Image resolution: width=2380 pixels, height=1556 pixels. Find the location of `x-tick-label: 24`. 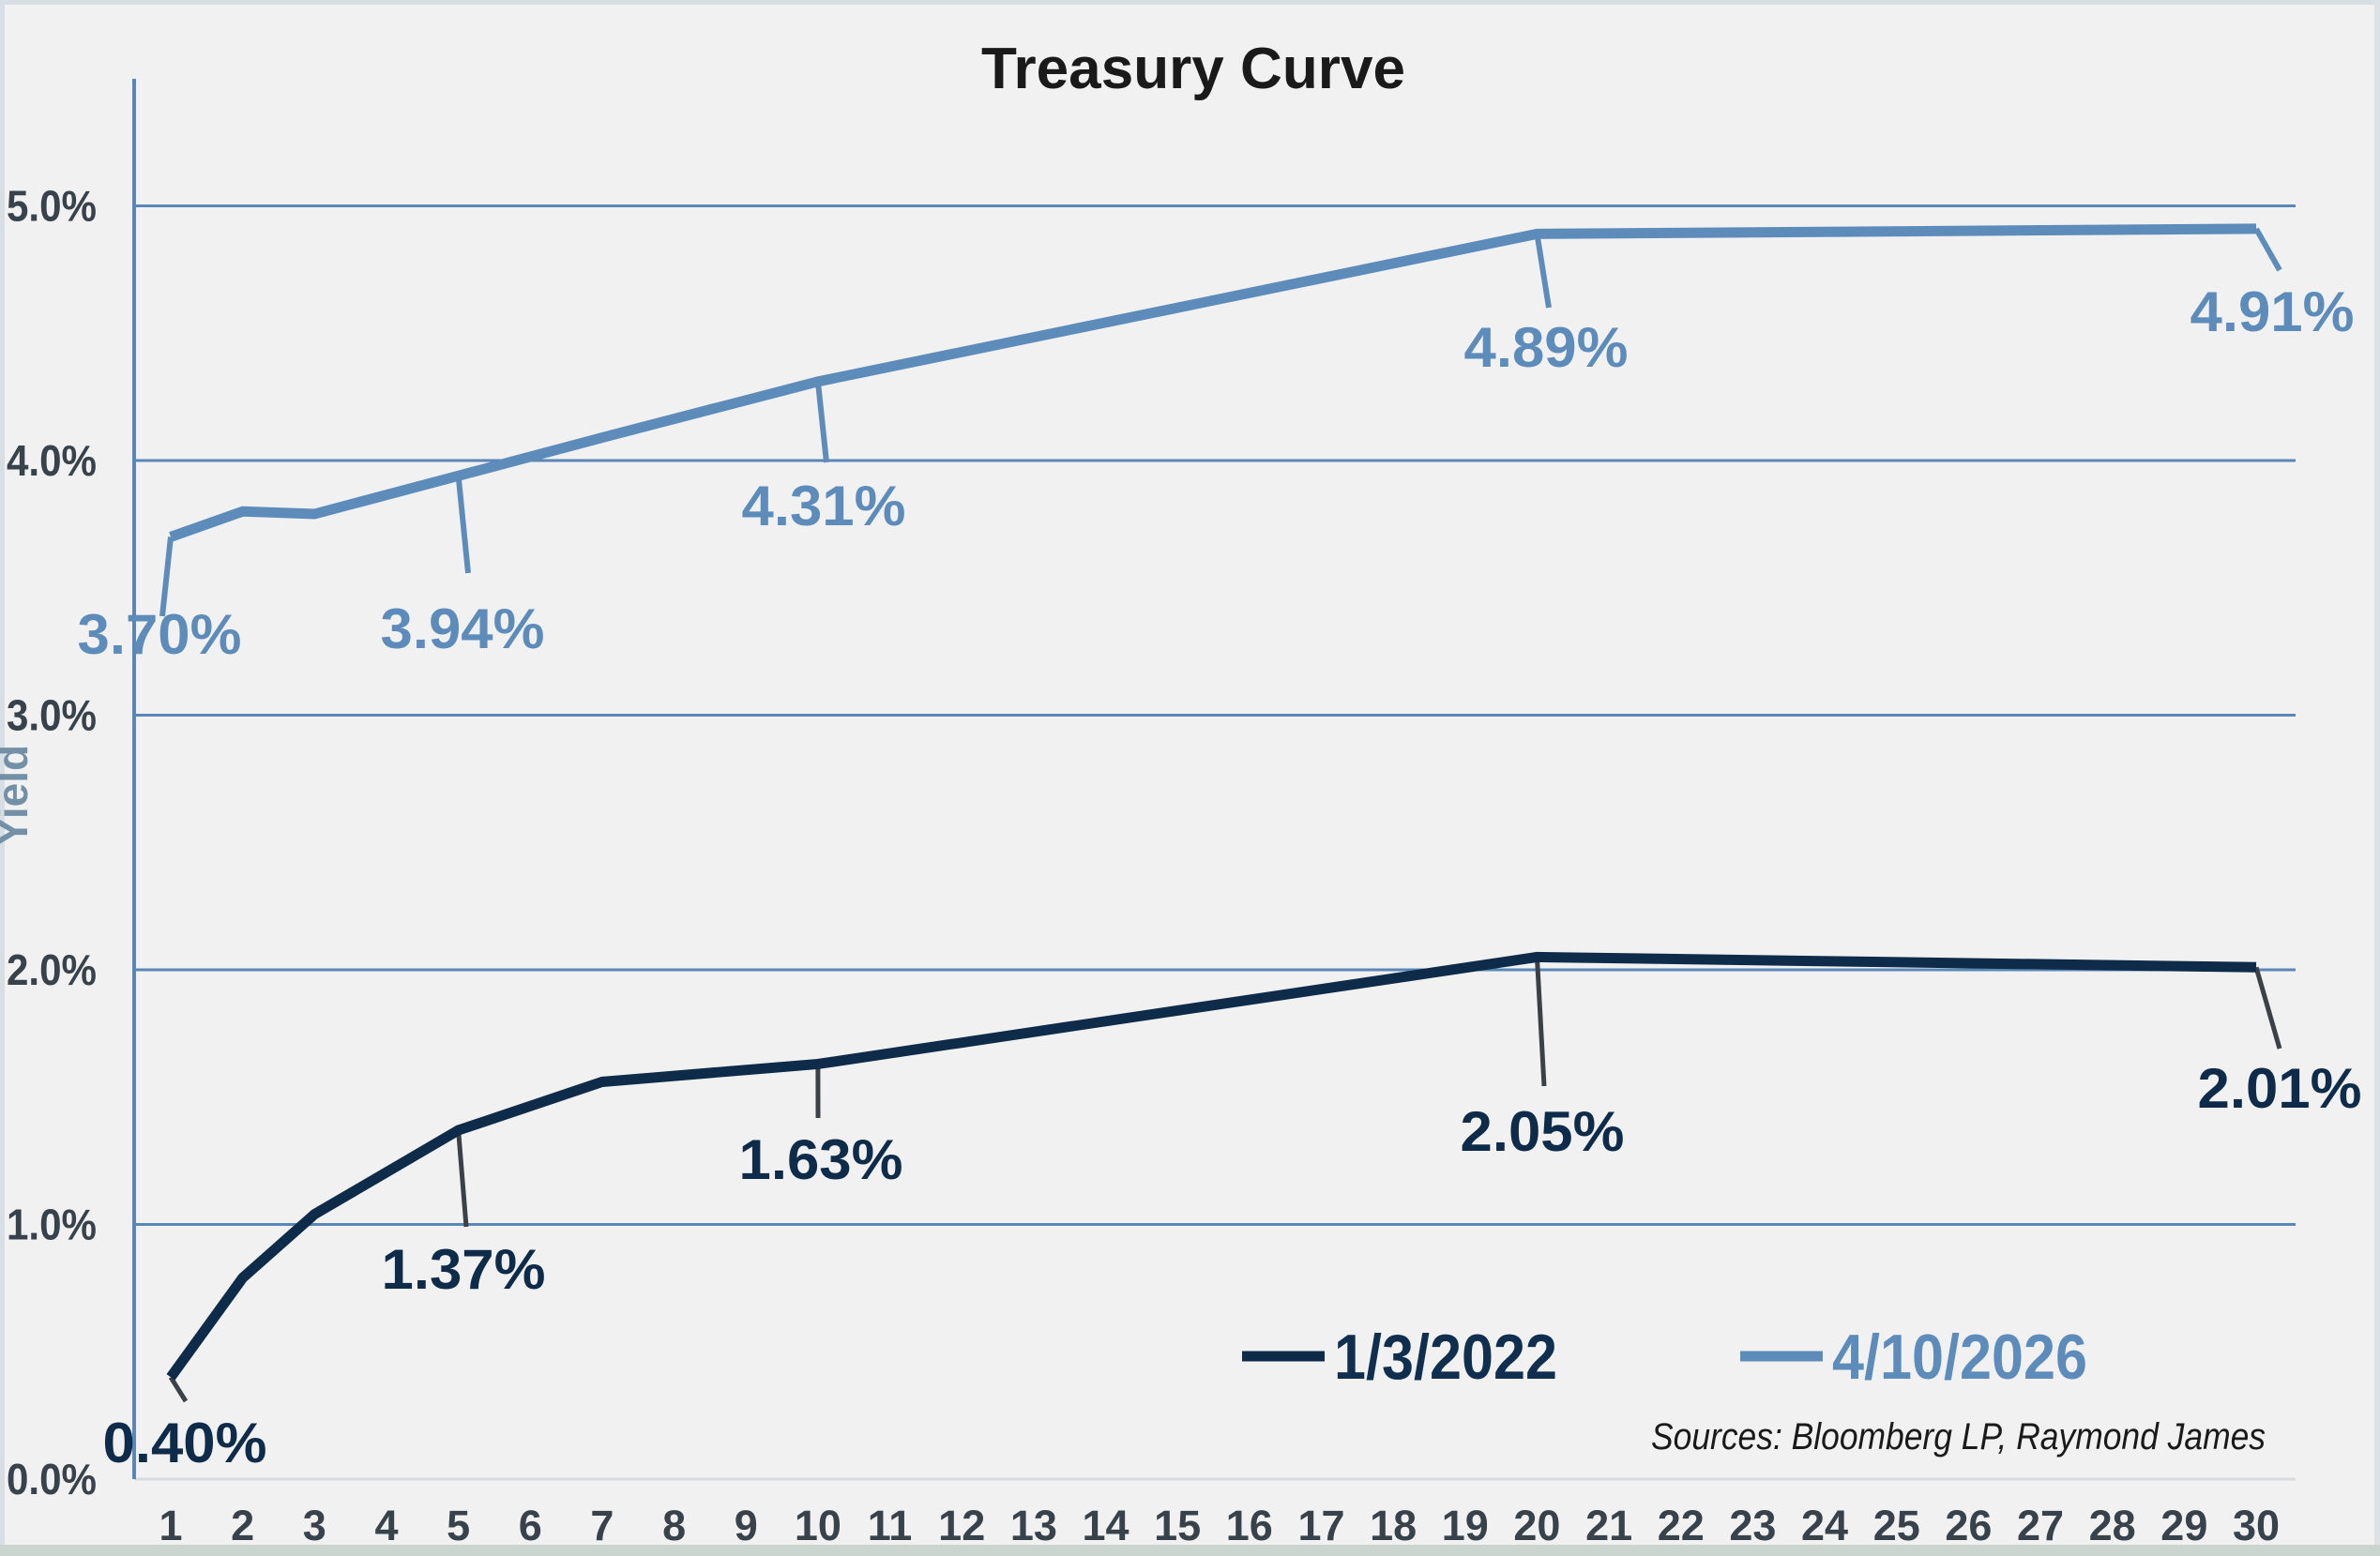

x-tick-label: 24 is located at coordinates (1824, 1525).